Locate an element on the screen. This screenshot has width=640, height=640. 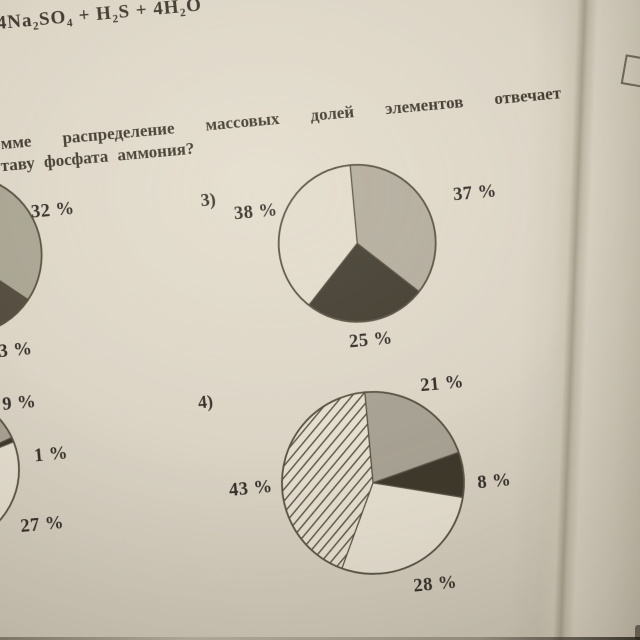
chart4-label-43: 43 % is located at coordinates (251, 489).